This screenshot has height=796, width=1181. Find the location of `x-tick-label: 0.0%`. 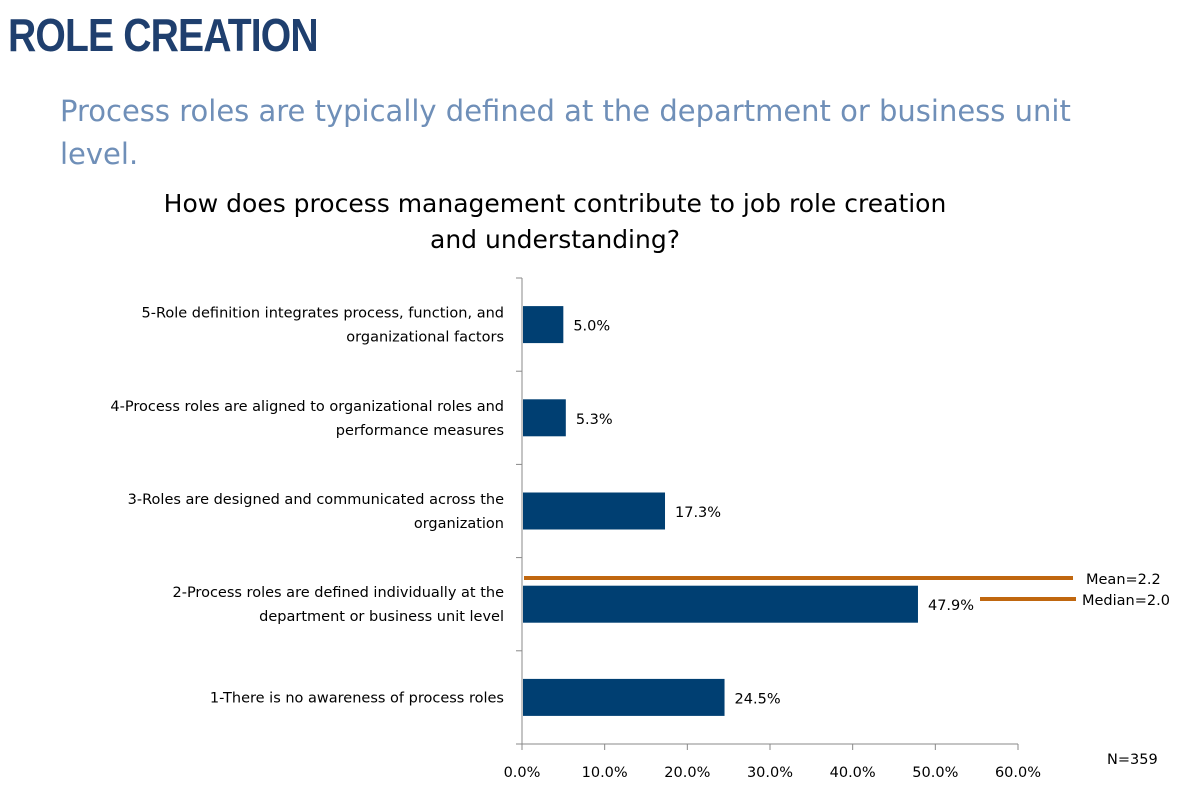

x-tick-label: 0.0% is located at coordinates (522, 773).